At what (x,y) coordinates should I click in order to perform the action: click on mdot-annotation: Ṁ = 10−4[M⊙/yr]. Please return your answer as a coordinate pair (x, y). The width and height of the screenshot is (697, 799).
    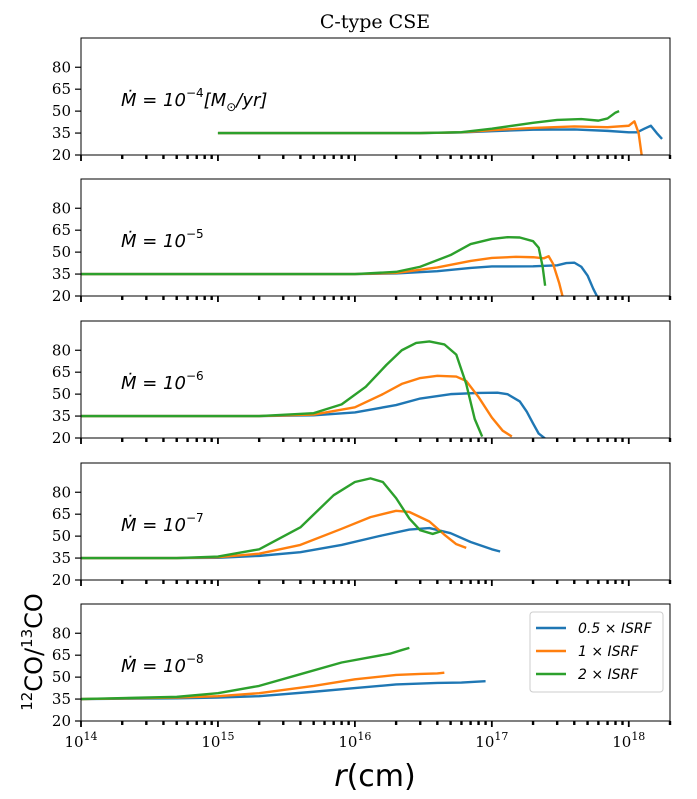
    Looking at the image, I should click on (194, 100).